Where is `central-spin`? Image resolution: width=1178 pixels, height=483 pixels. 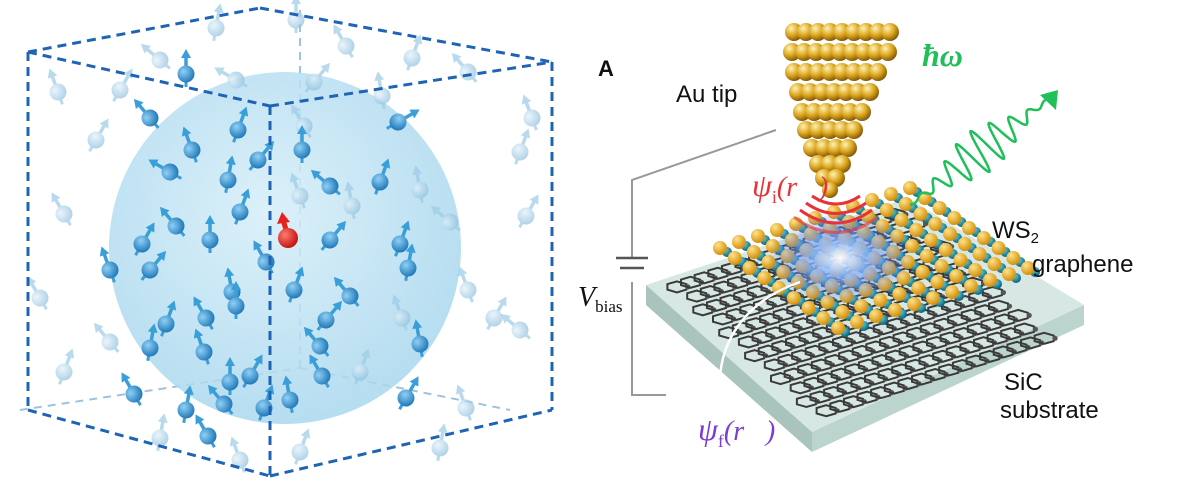 central-spin is located at coordinates (287, 230).